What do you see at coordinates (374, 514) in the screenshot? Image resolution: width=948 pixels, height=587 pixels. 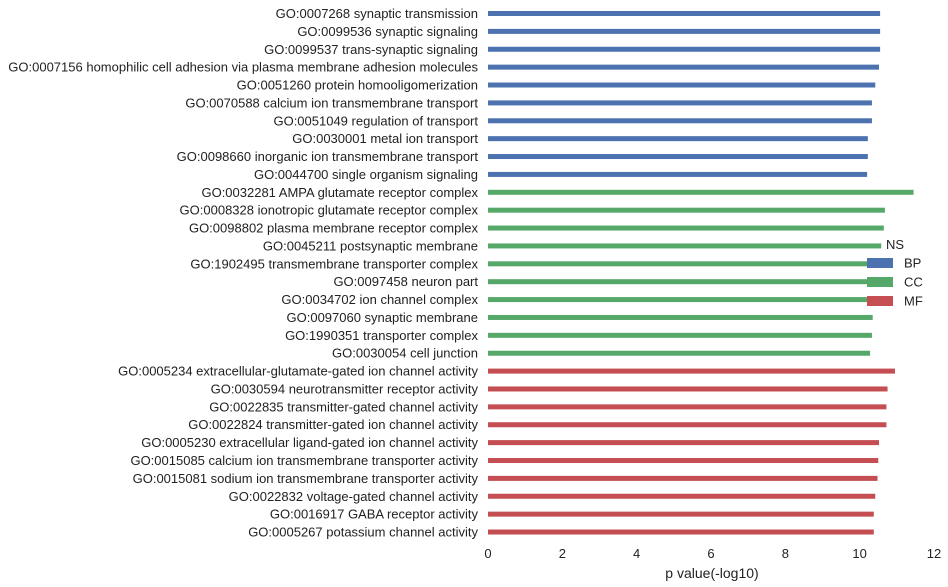 I see `category-label: GO:0016917 GABA receptor activity` at bounding box center [374, 514].